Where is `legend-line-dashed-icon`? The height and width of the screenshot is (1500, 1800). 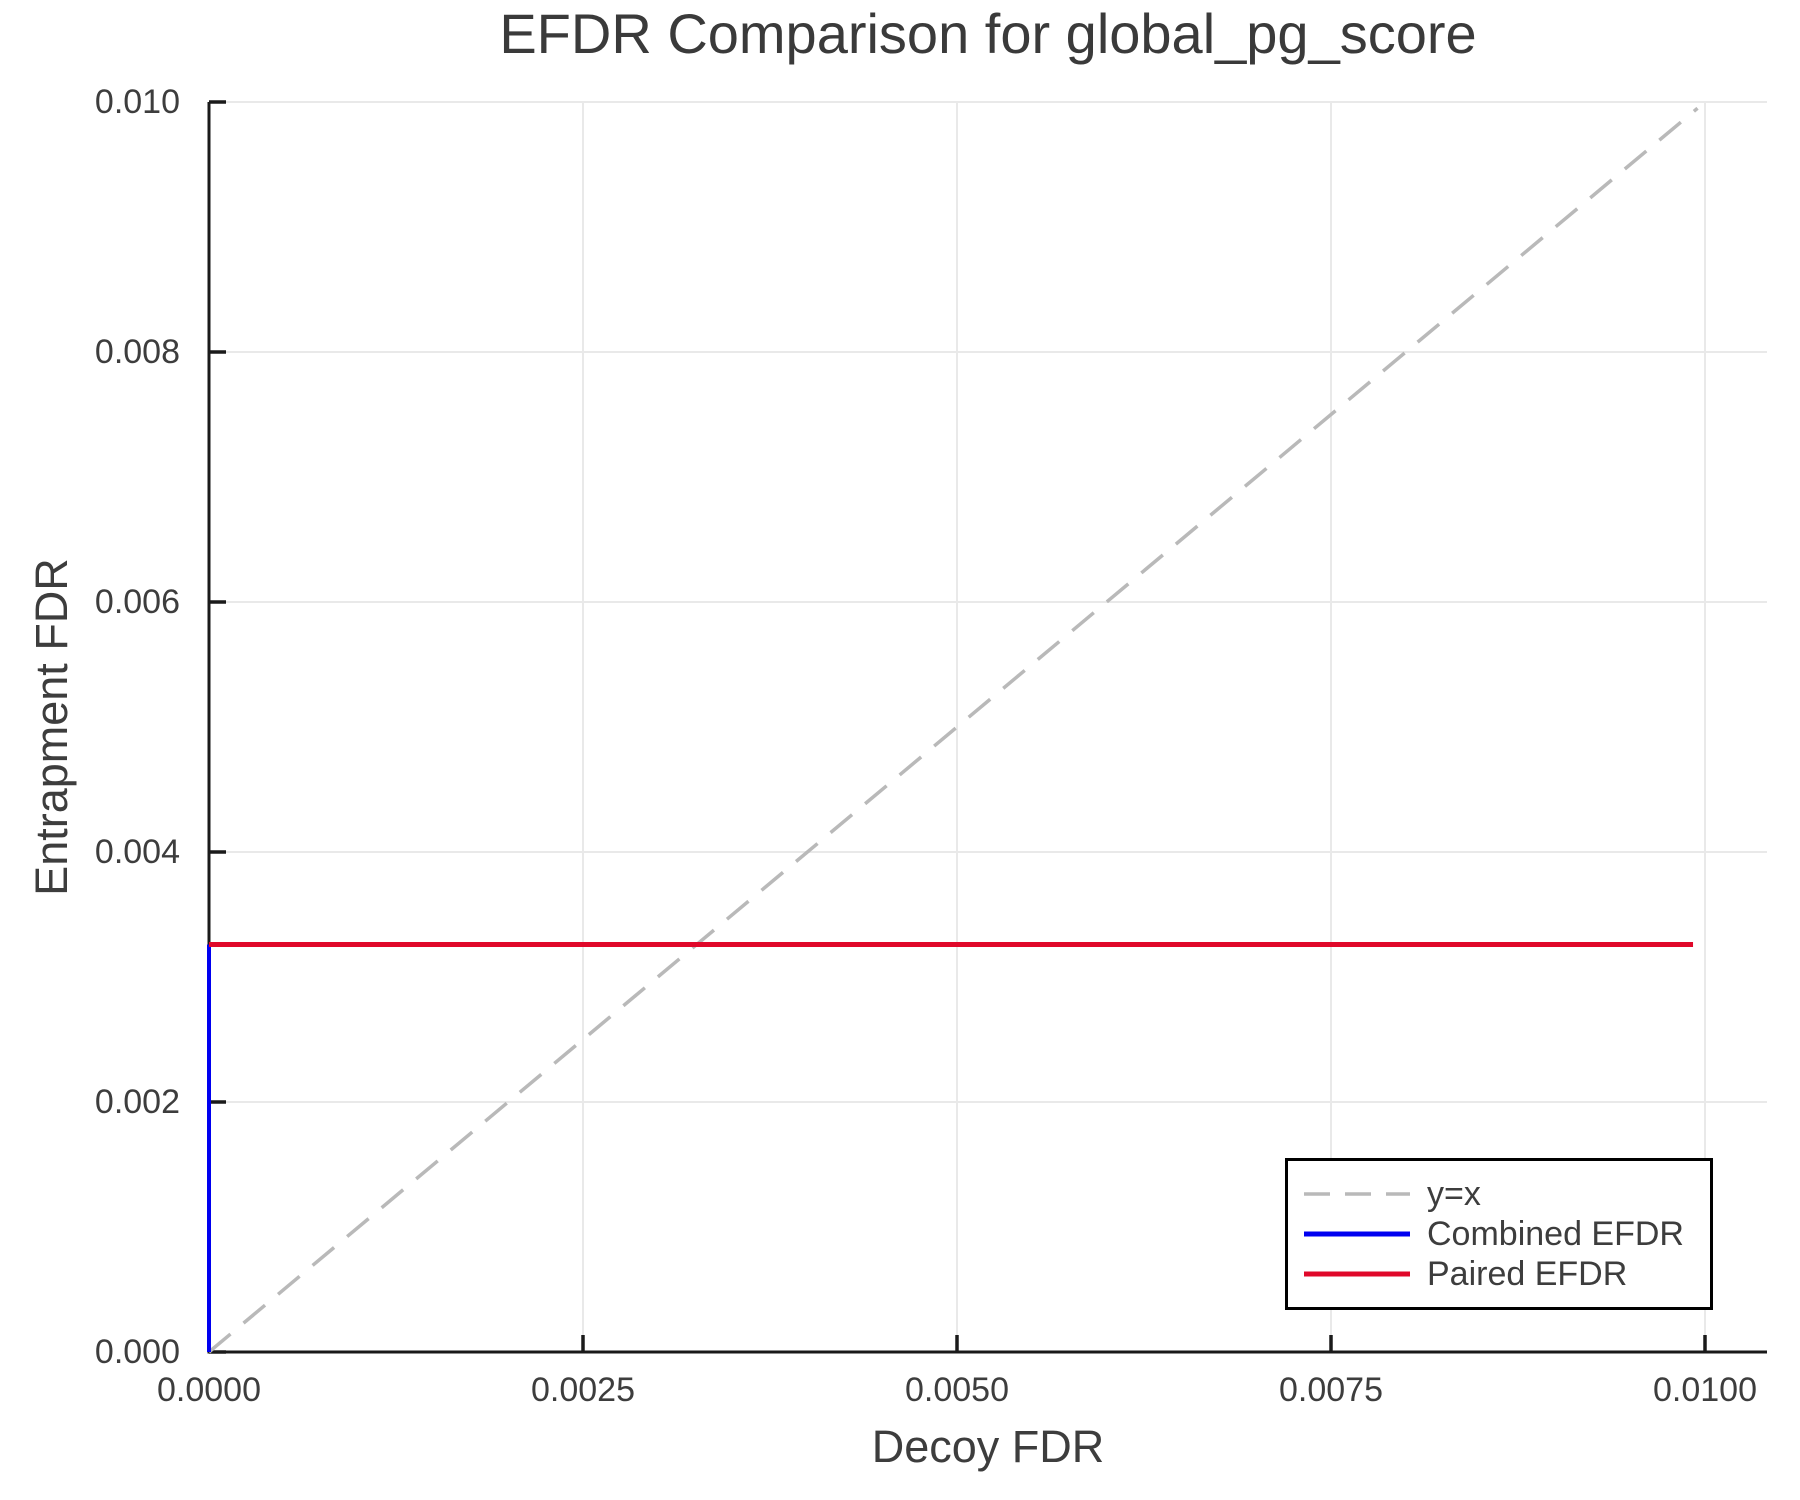
legend-line-dashed-icon is located at coordinates (1357, 1194).